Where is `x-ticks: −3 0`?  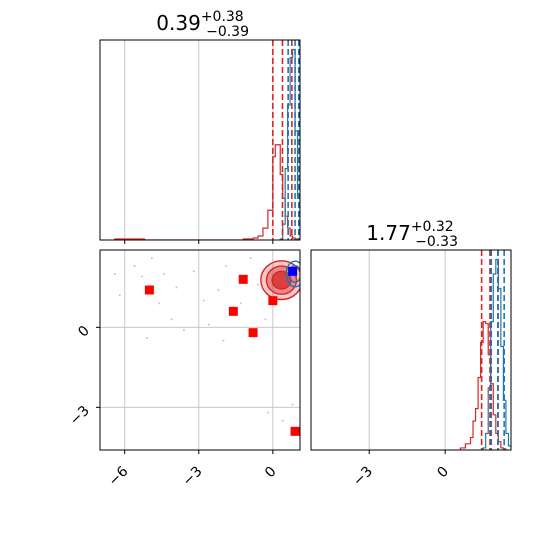
x-ticks: −3 0 is located at coordinates (401, 469).